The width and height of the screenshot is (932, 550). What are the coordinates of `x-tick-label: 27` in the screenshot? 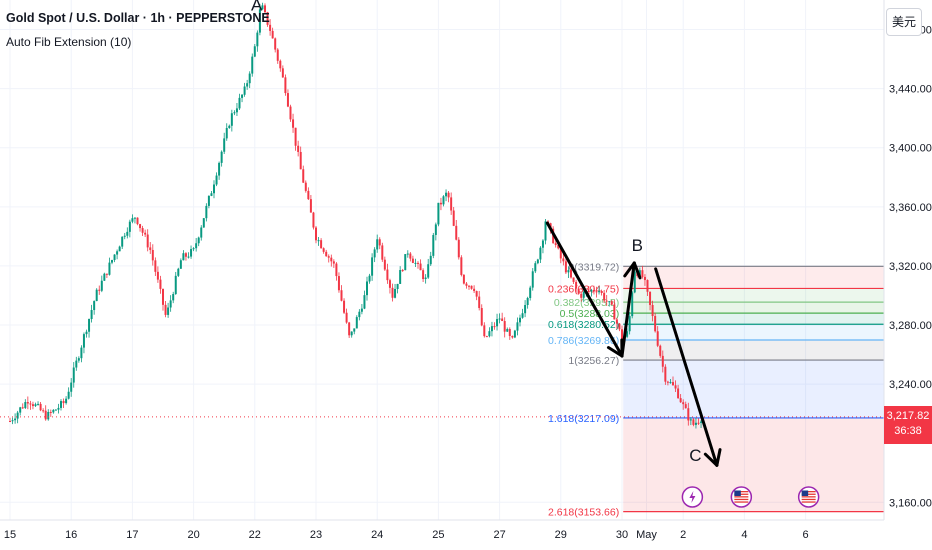 It's located at (499, 535).